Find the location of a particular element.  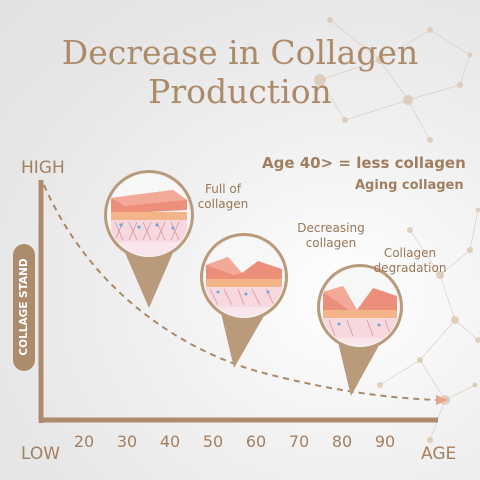

stage-note-decreasing: Decreasing collagen is located at coordinates (331, 235).